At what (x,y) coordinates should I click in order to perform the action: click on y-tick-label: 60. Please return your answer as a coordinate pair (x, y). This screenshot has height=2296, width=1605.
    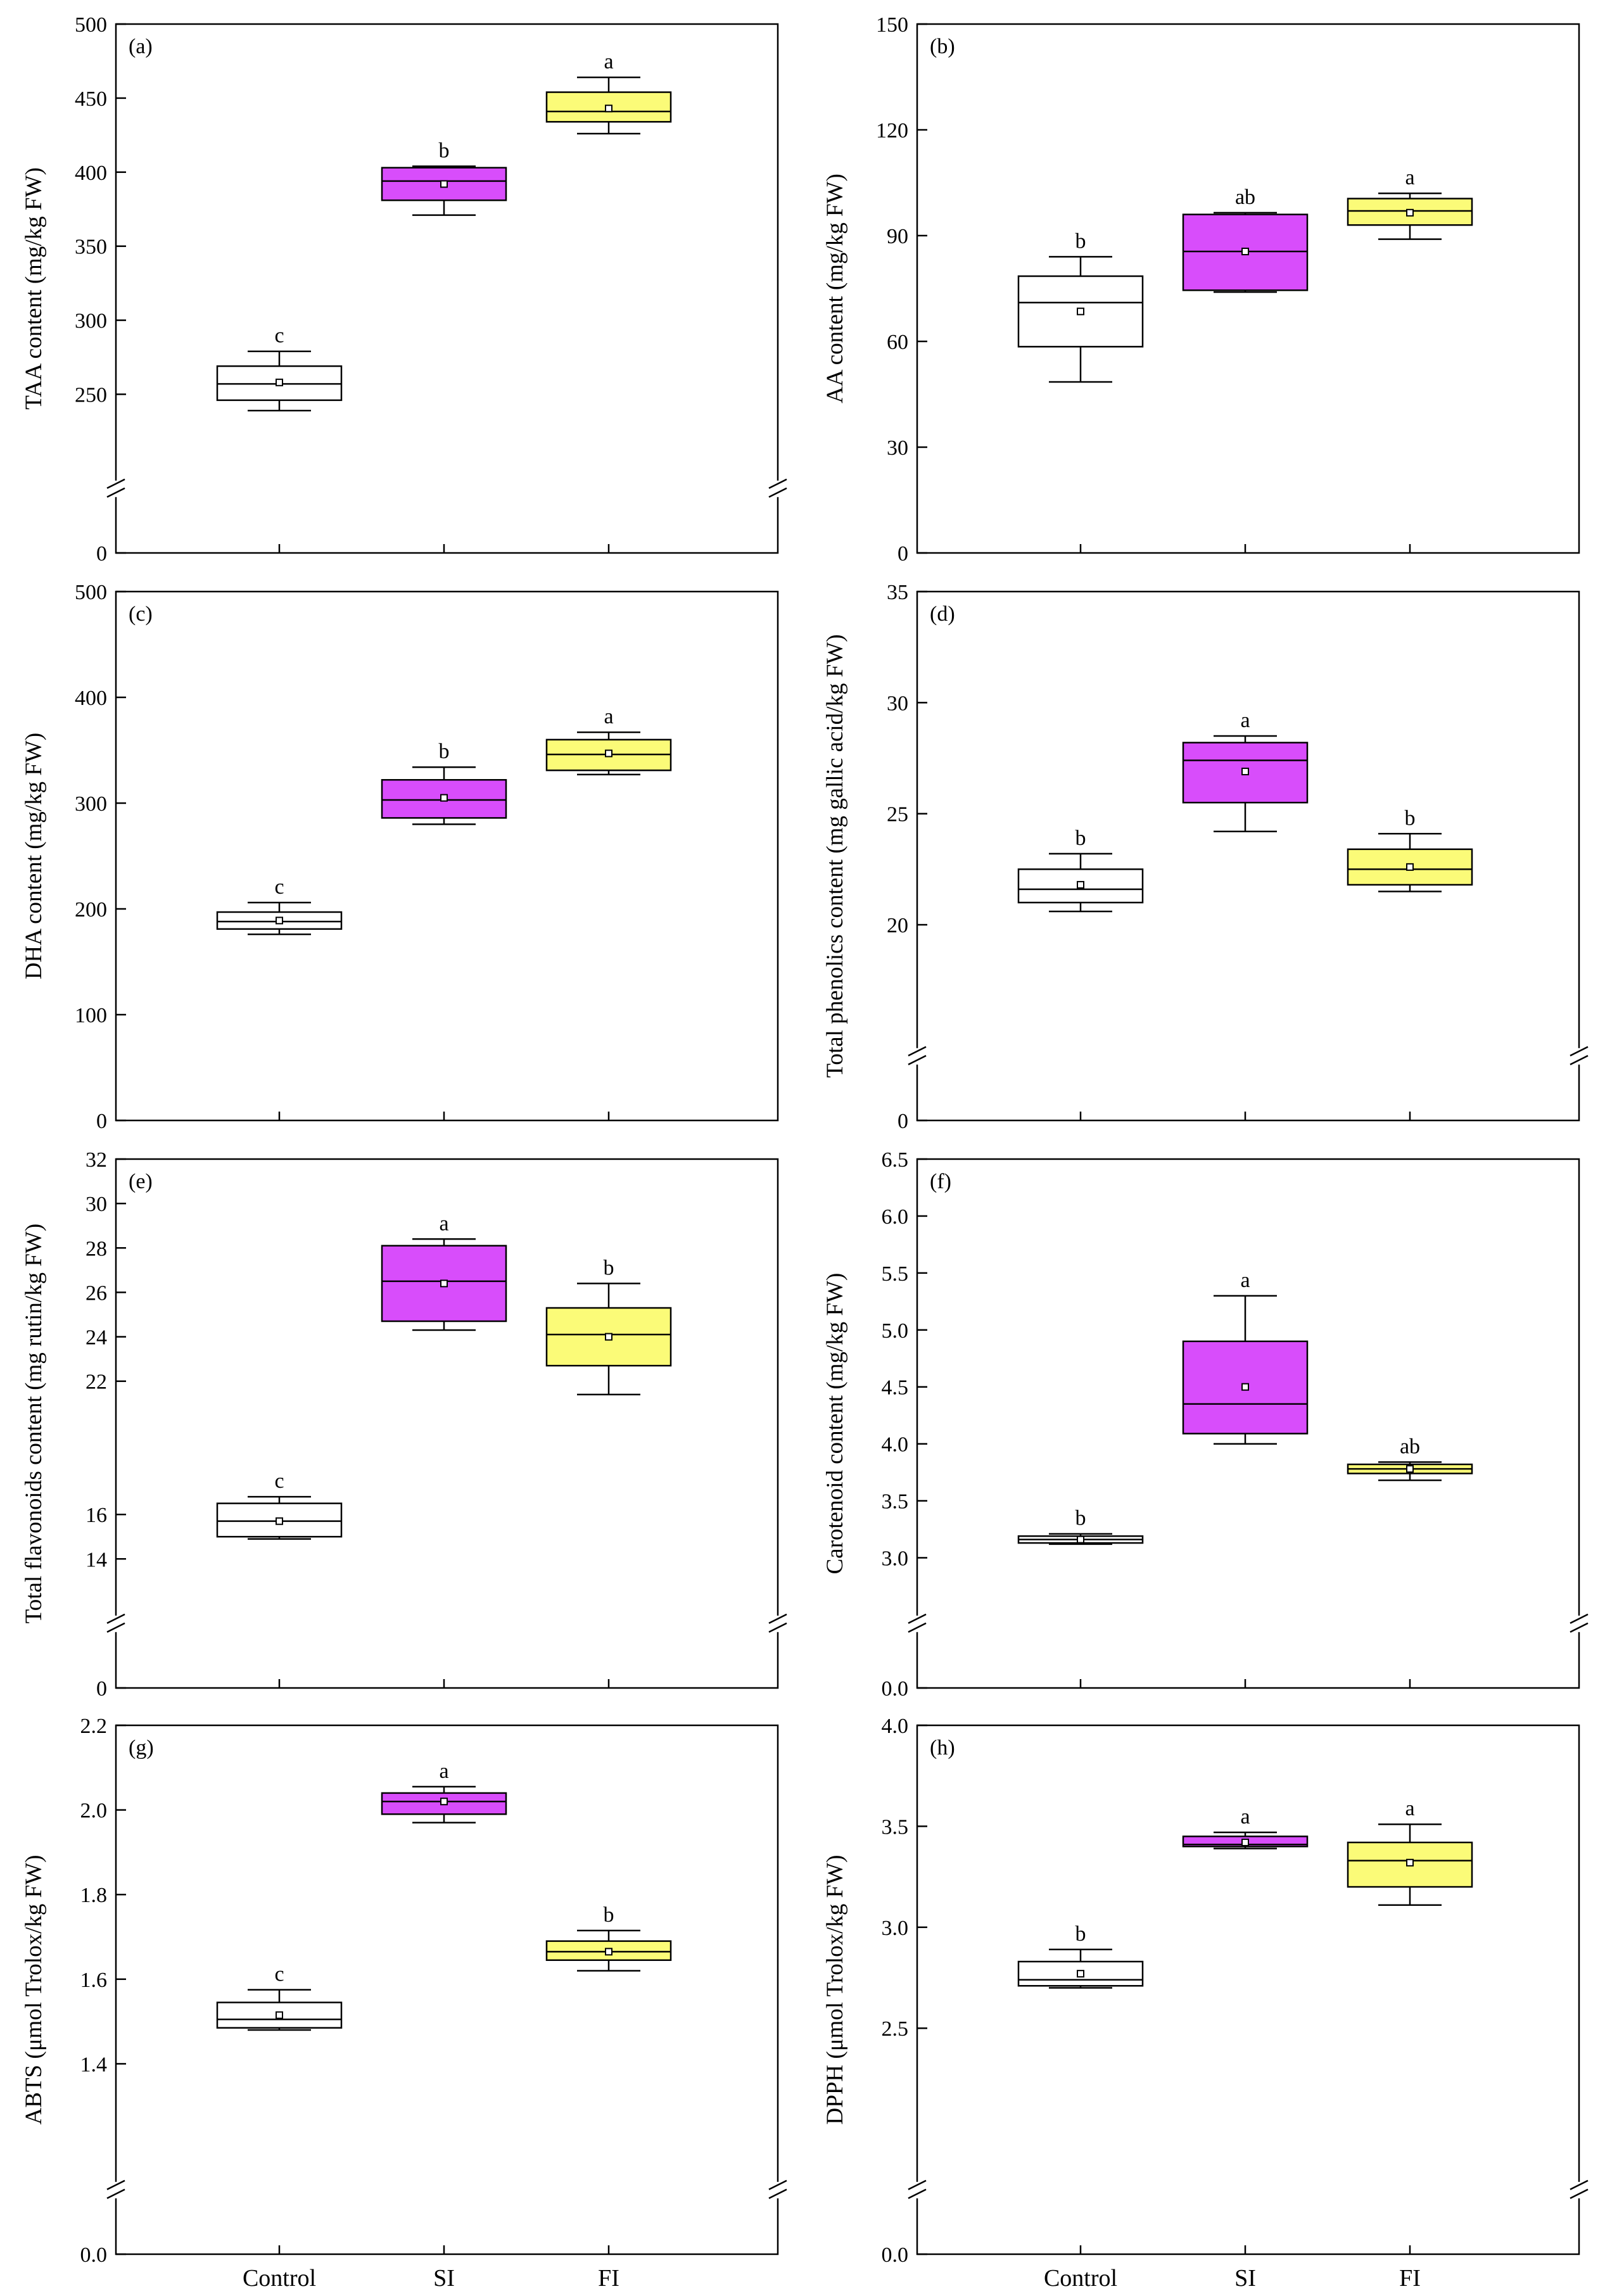
    Looking at the image, I should click on (897, 343).